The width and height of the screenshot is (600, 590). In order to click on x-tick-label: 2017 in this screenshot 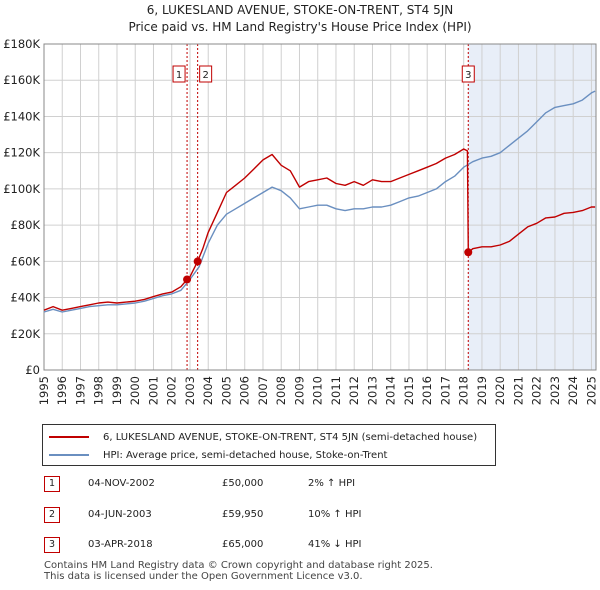, I will do `click(445, 390)`.